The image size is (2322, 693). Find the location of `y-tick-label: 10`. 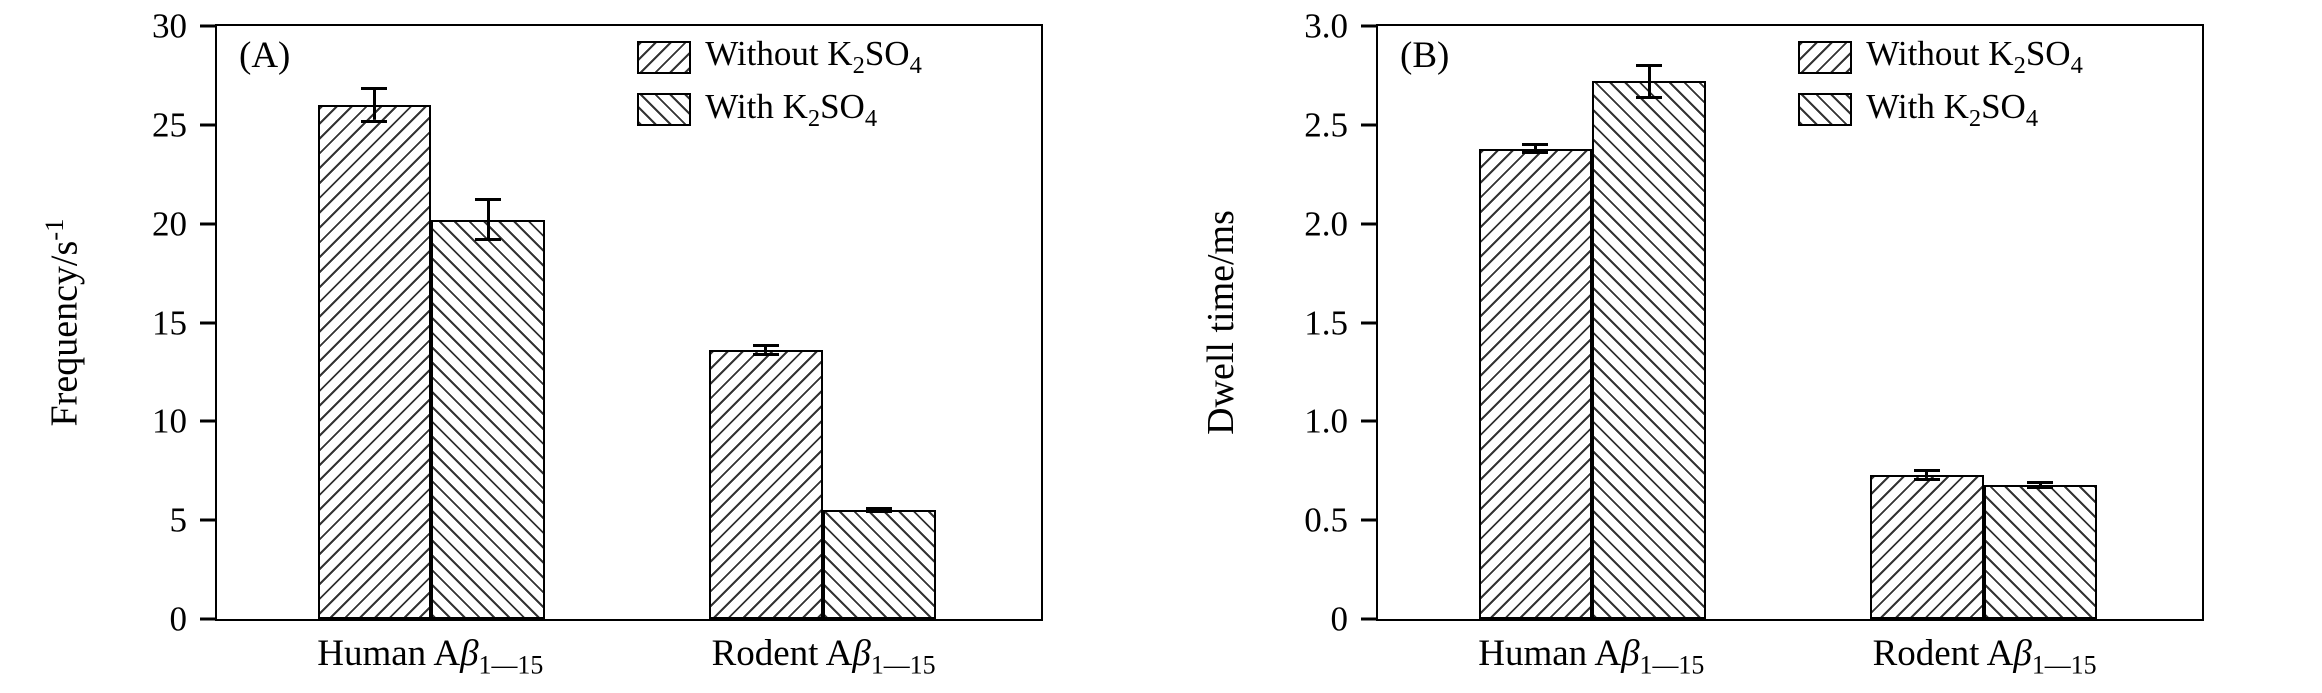

y-tick-label: 10 is located at coordinates (169, 421).